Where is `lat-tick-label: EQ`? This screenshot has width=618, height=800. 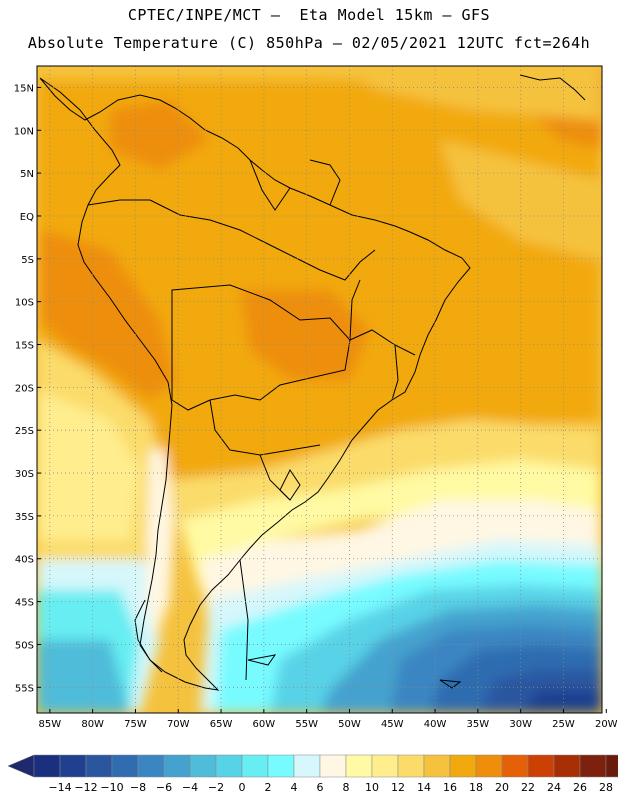 lat-tick-label: EQ is located at coordinates (27, 217).